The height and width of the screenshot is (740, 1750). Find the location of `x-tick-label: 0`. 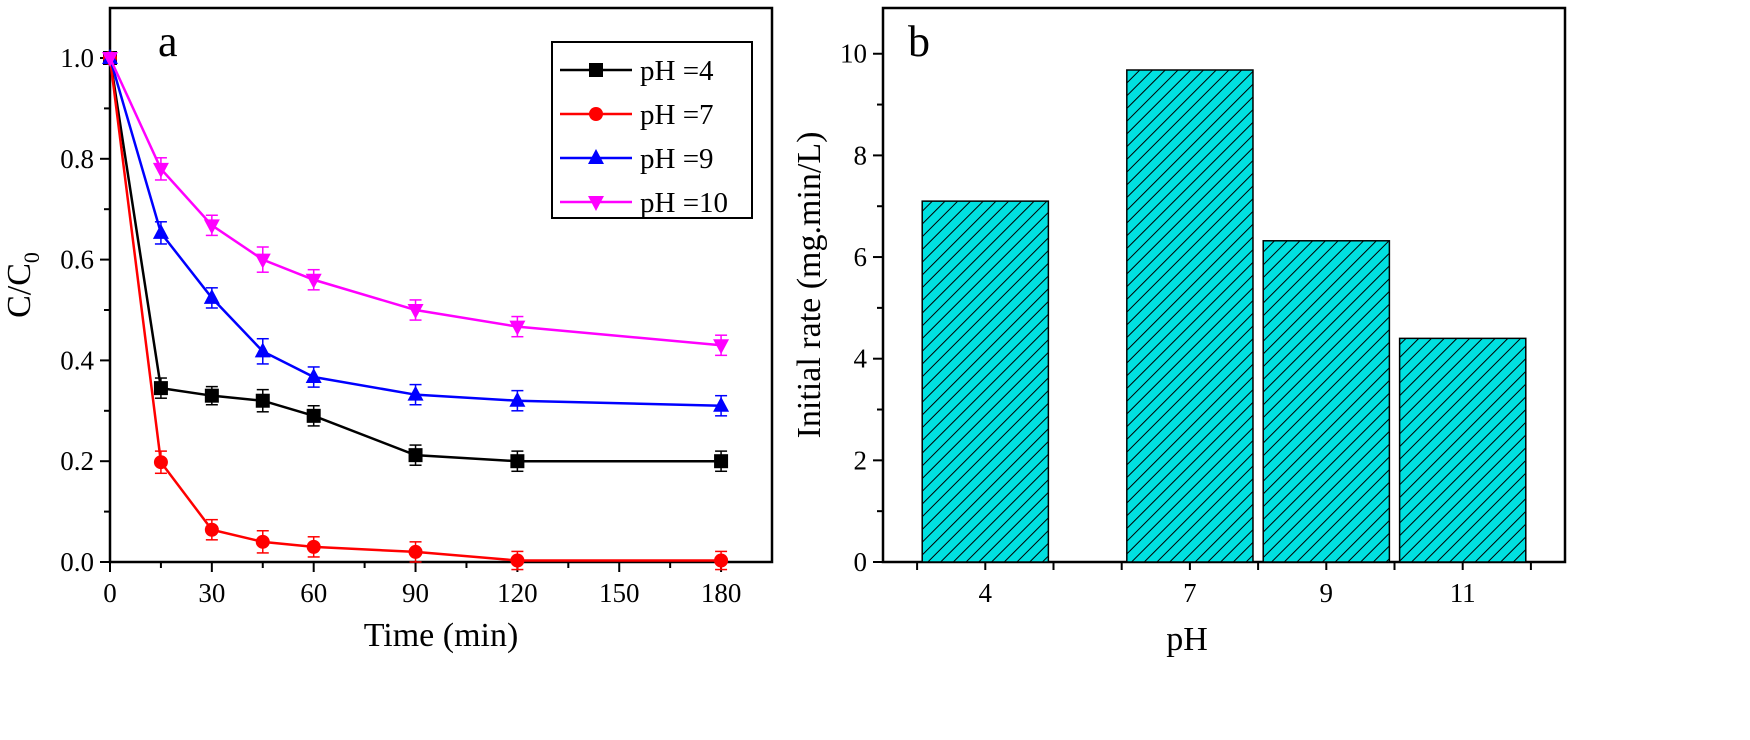

x-tick-label: 0 is located at coordinates (110, 593).